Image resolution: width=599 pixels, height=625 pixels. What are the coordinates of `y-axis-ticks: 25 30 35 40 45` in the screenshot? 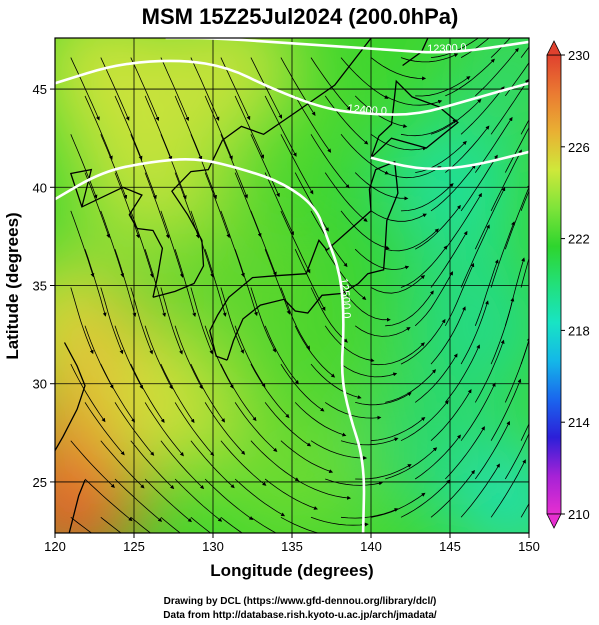 It's located at (44, 286).